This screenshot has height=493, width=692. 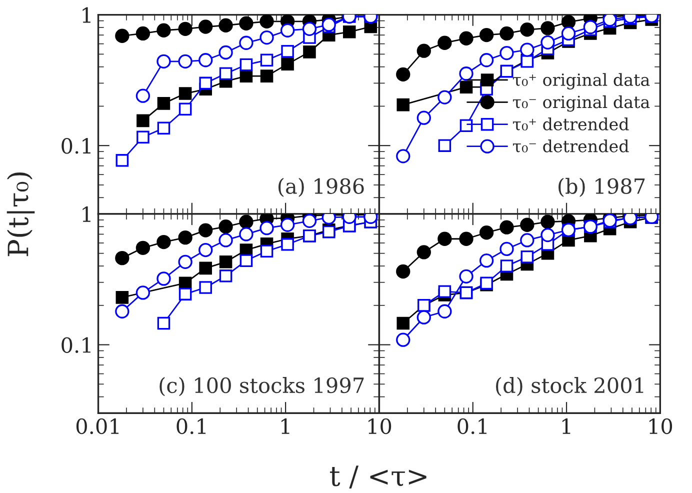 I want to click on x-axis-title: t / <τ>, so click(x=378, y=477).